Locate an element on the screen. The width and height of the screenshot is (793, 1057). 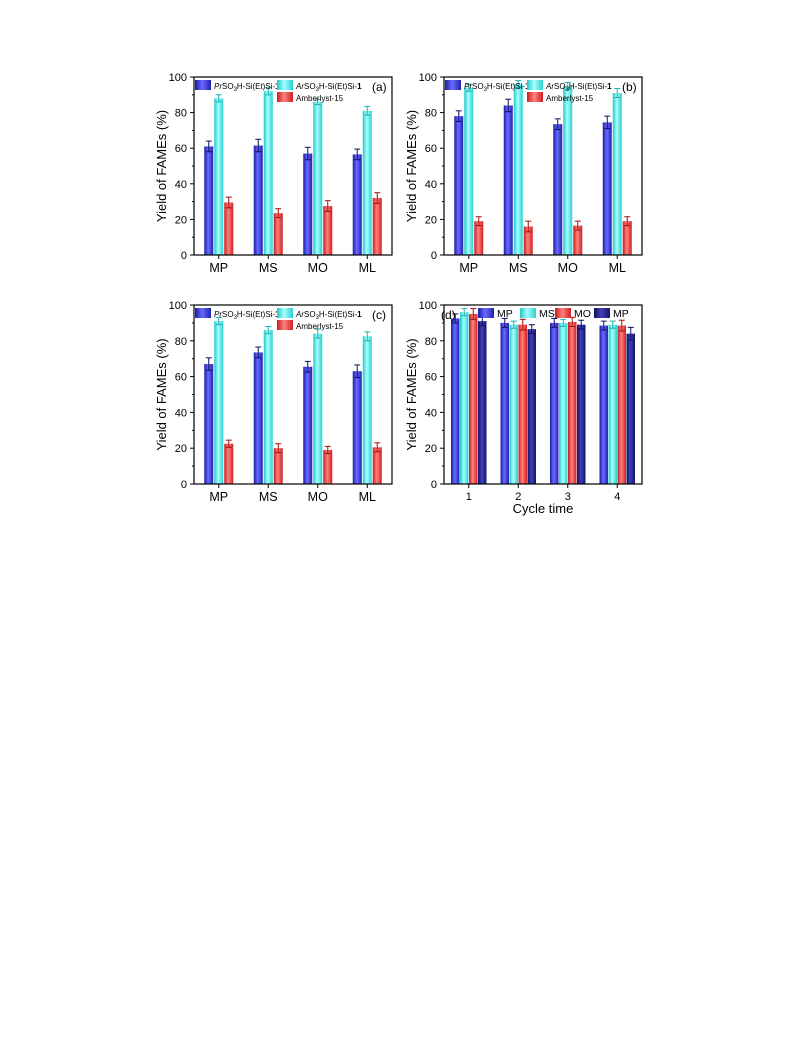
x-tick-label: 1 is located at coordinates (469, 497).